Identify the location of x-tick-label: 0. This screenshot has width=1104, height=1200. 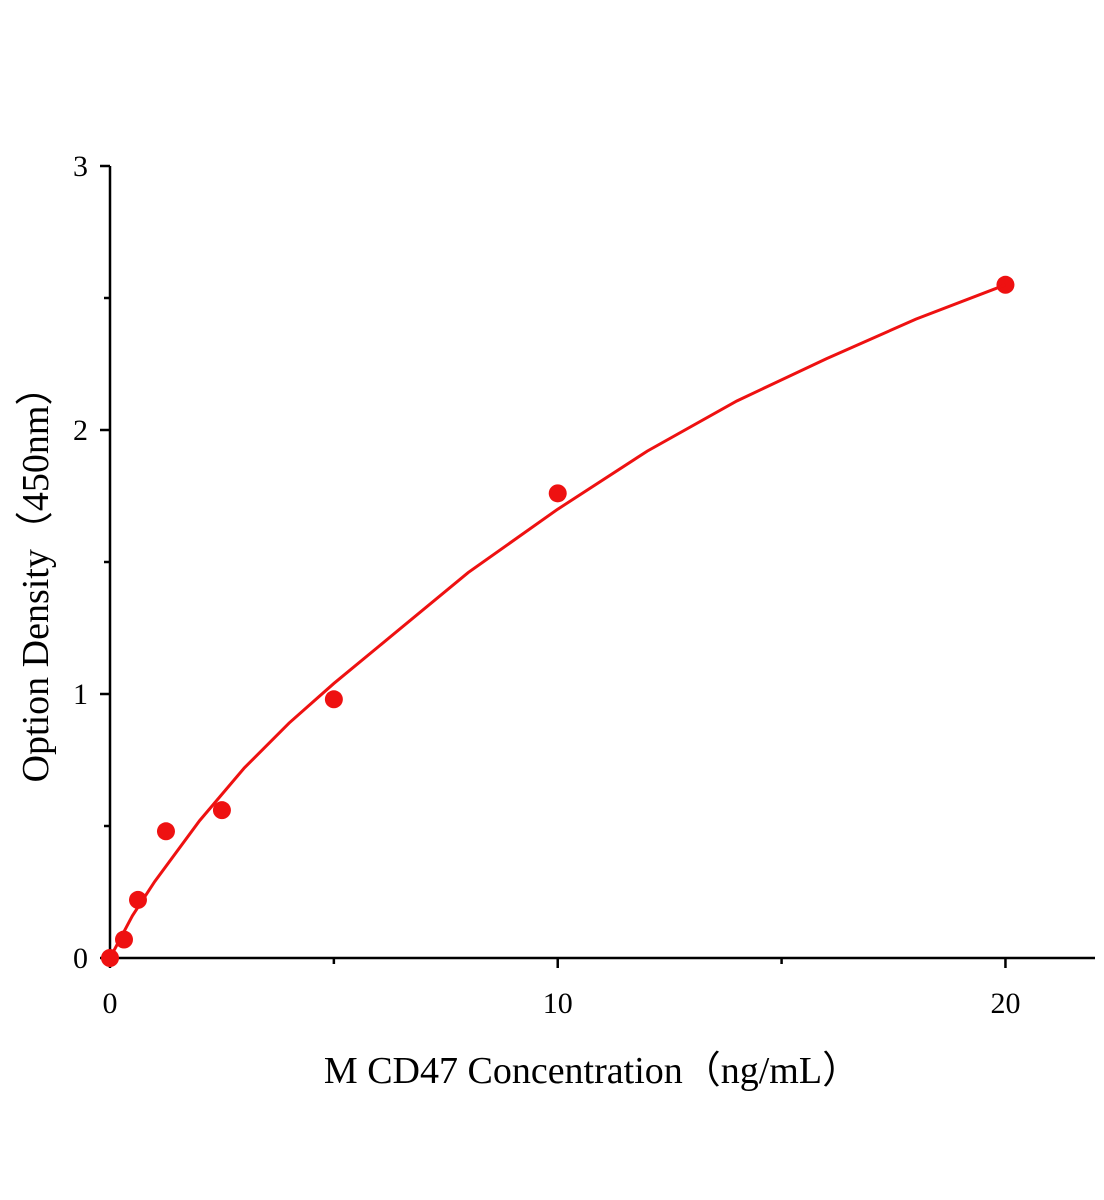
(110, 1003).